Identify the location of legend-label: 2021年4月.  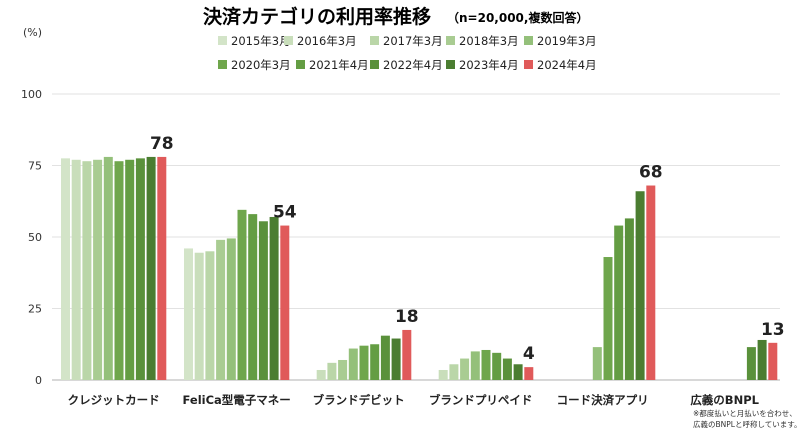
(339, 65).